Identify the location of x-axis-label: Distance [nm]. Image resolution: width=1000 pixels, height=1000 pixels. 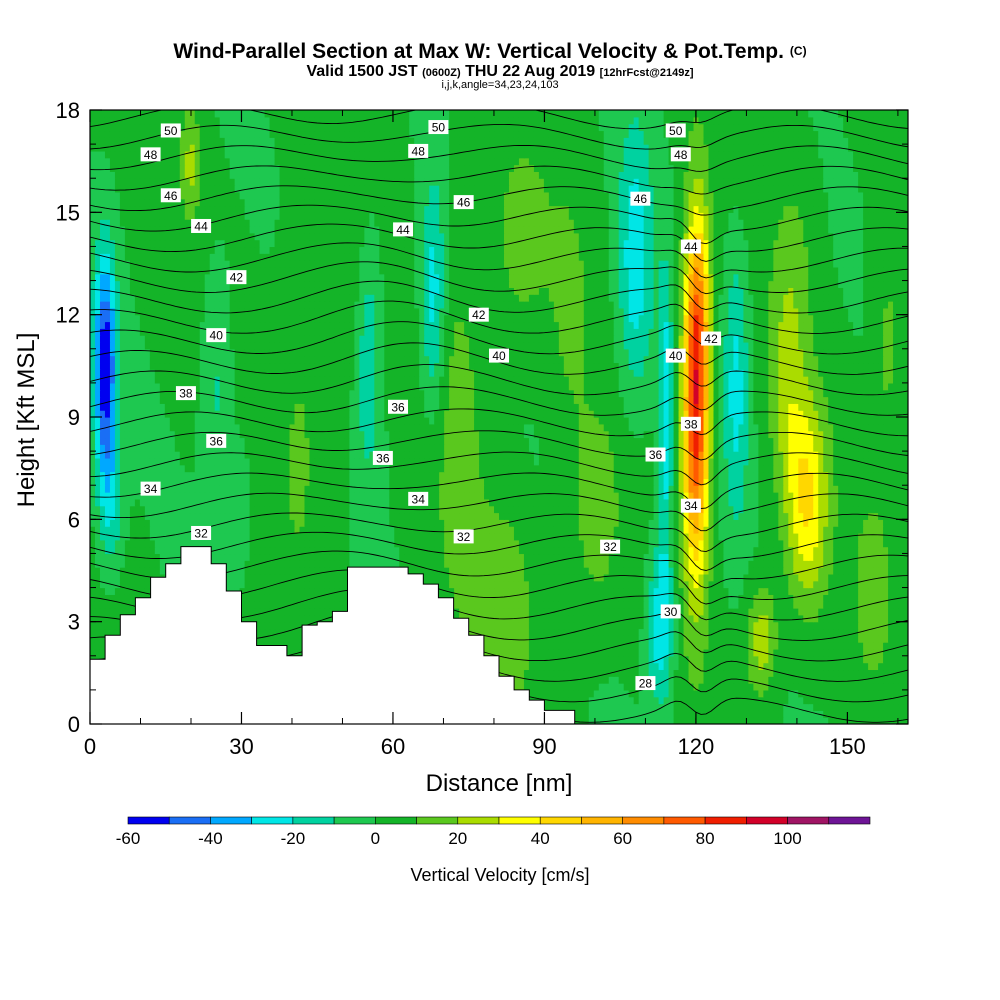
(499, 783).